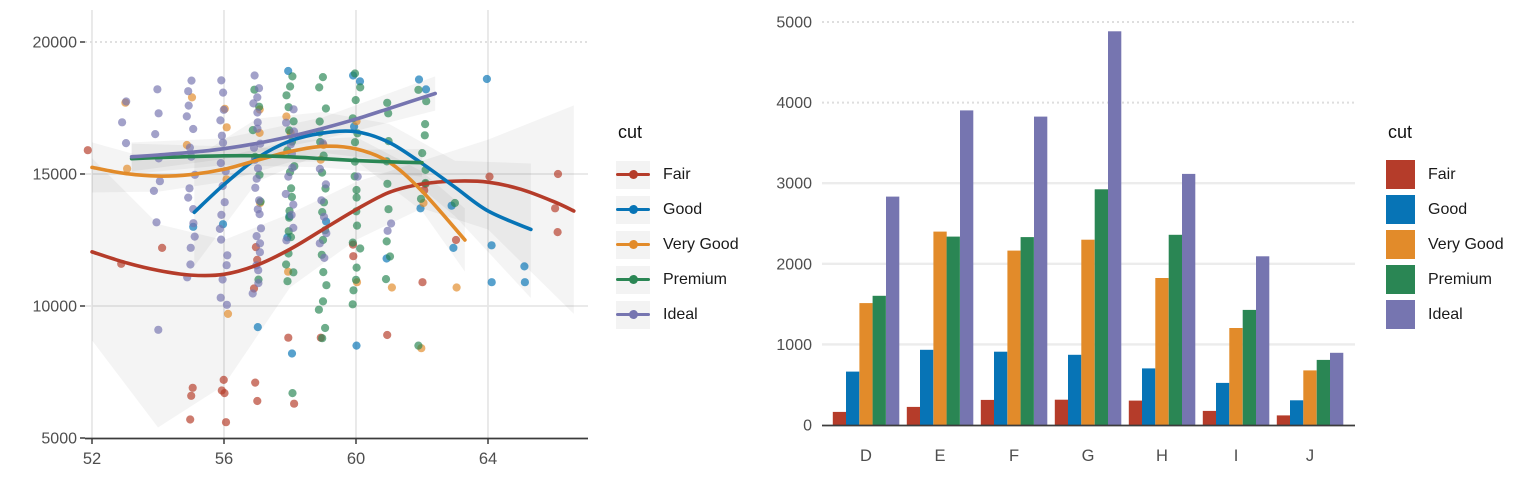 The image size is (1536, 480). Describe the element at coordinates (1236, 456) in the screenshot. I see `x-category-label: I` at that location.